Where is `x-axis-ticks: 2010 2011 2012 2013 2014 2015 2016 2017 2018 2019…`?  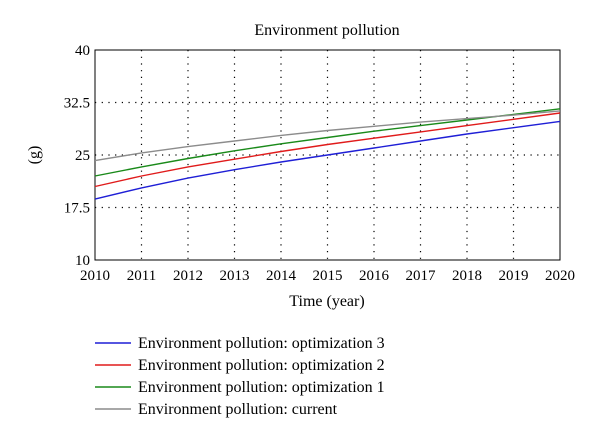
x-axis-ticks: 2010 2011 2012 2013 2014 2015 2016 2017 2018 2019… is located at coordinates (327, 276).